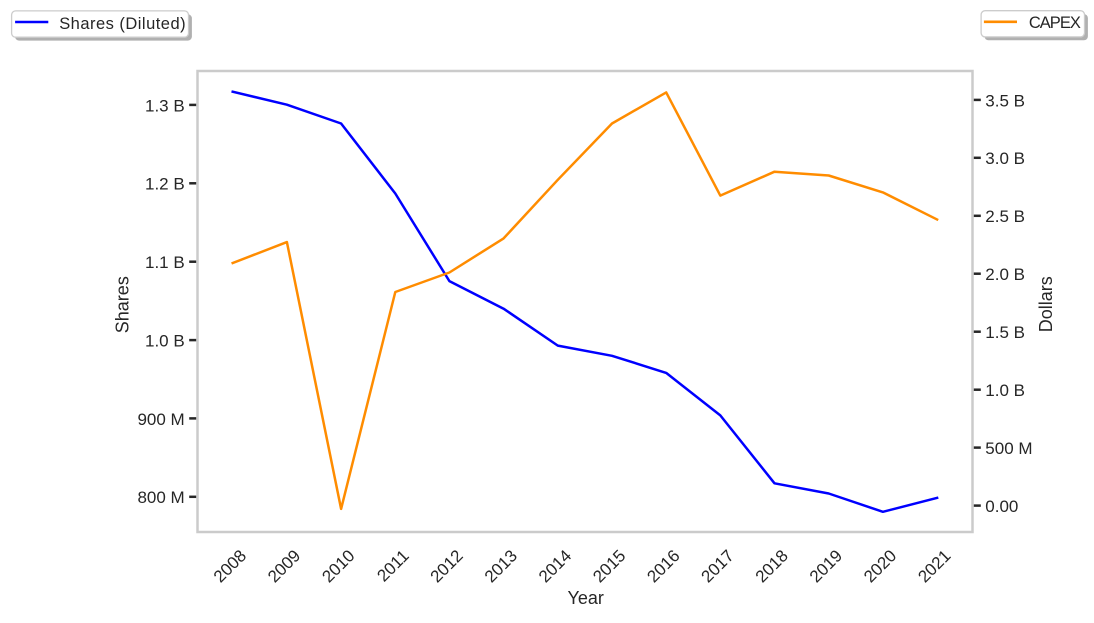 The image size is (1094, 623). What do you see at coordinates (1005, 332) in the screenshot?
I see `svg-text: 1.5 B` at bounding box center [1005, 332].